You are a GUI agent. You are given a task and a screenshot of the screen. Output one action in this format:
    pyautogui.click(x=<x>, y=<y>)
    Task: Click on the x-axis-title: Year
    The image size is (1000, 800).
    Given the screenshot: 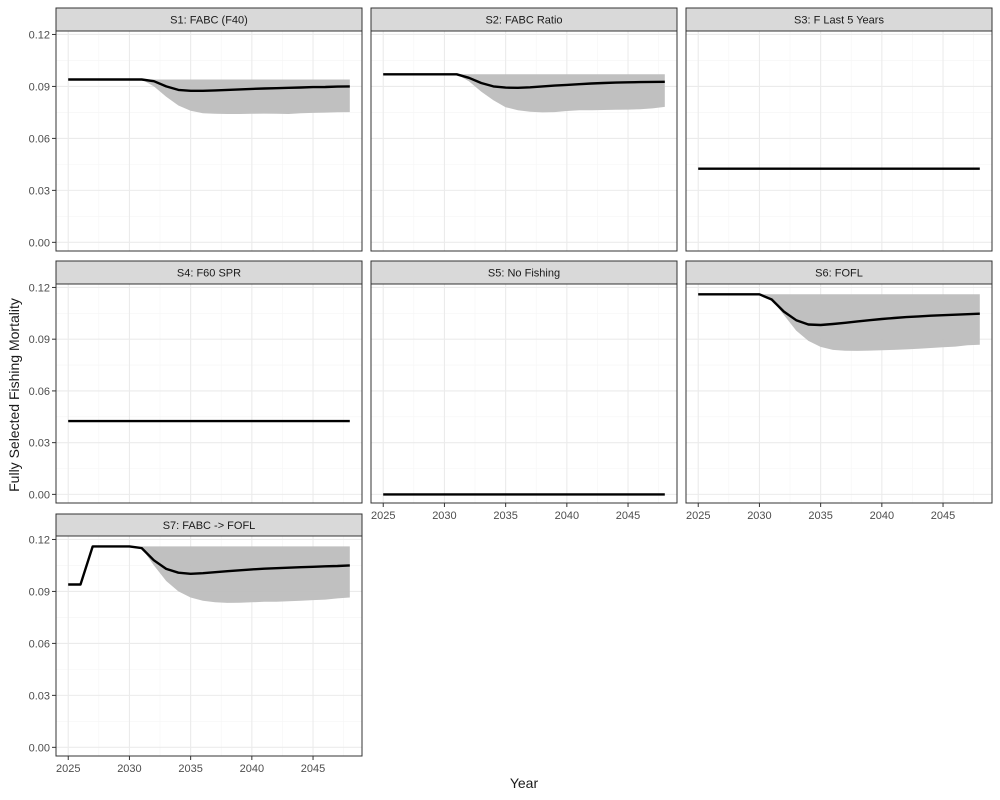 What is the action you would take?
    pyautogui.click(x=524, y=783)
    